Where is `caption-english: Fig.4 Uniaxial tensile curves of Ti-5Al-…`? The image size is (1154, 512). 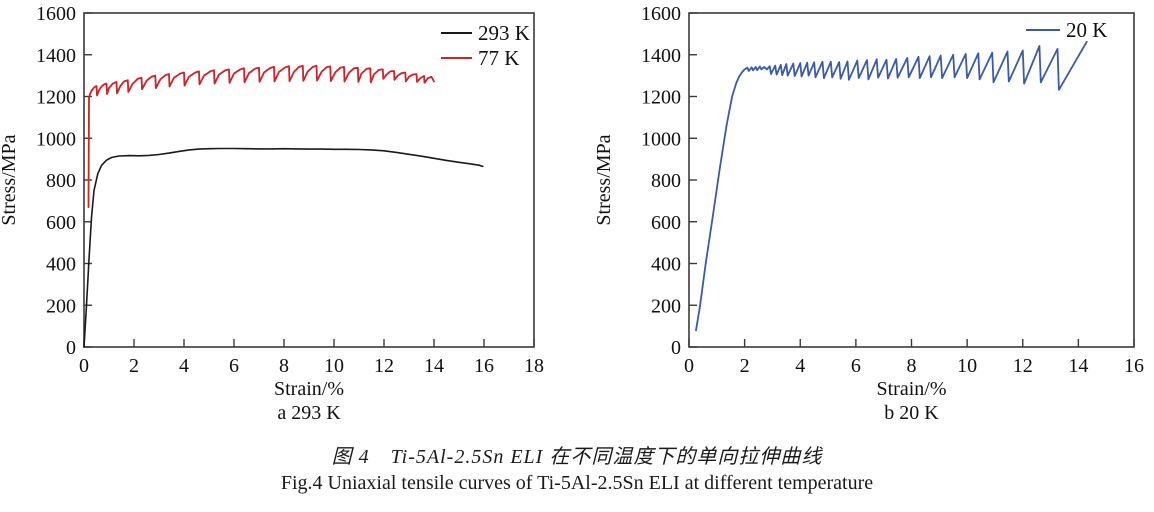 caption-english: Fig.4 Uniaxial tensile curves of Ti-5Al-… is located at coordinates (577, 483).